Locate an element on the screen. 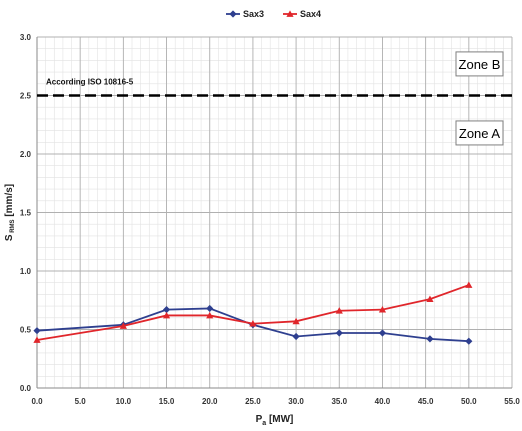 The width and height of the screenshot is (522, 431). y-tick-label: 0.5 is located at coordinates (26, 330).